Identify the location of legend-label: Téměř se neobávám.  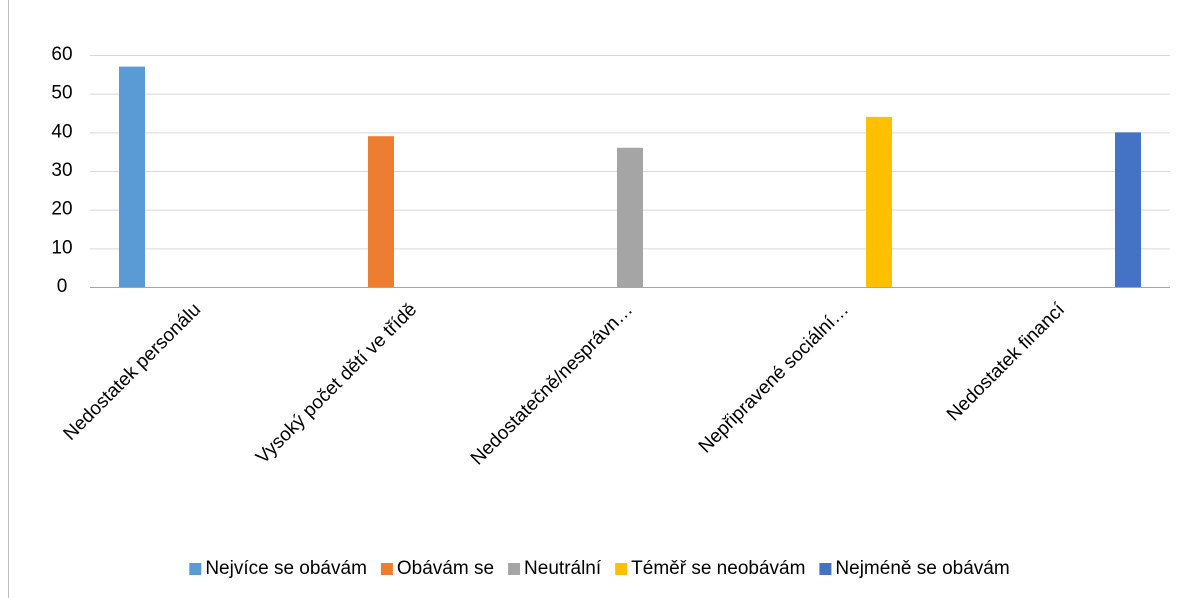
(718, 568).